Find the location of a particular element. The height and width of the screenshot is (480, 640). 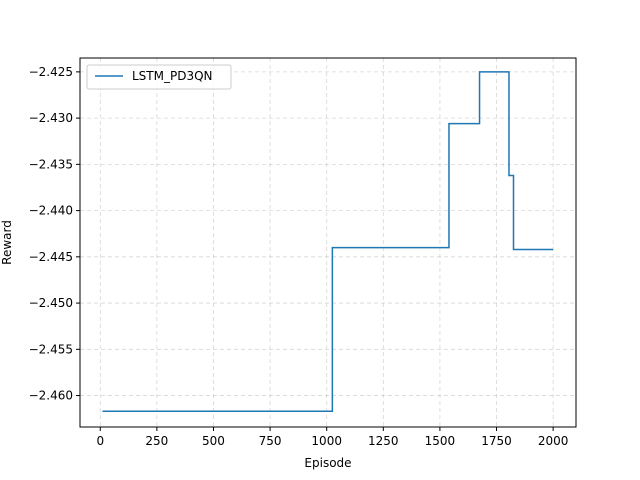

legend: LSTM_PD3QN is located at coordinates (159, 77).